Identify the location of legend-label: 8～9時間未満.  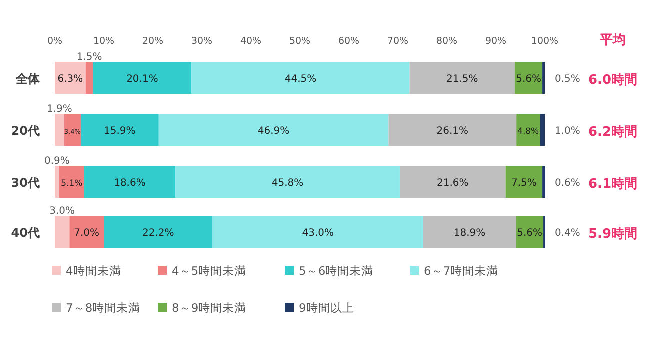
(209, 308).